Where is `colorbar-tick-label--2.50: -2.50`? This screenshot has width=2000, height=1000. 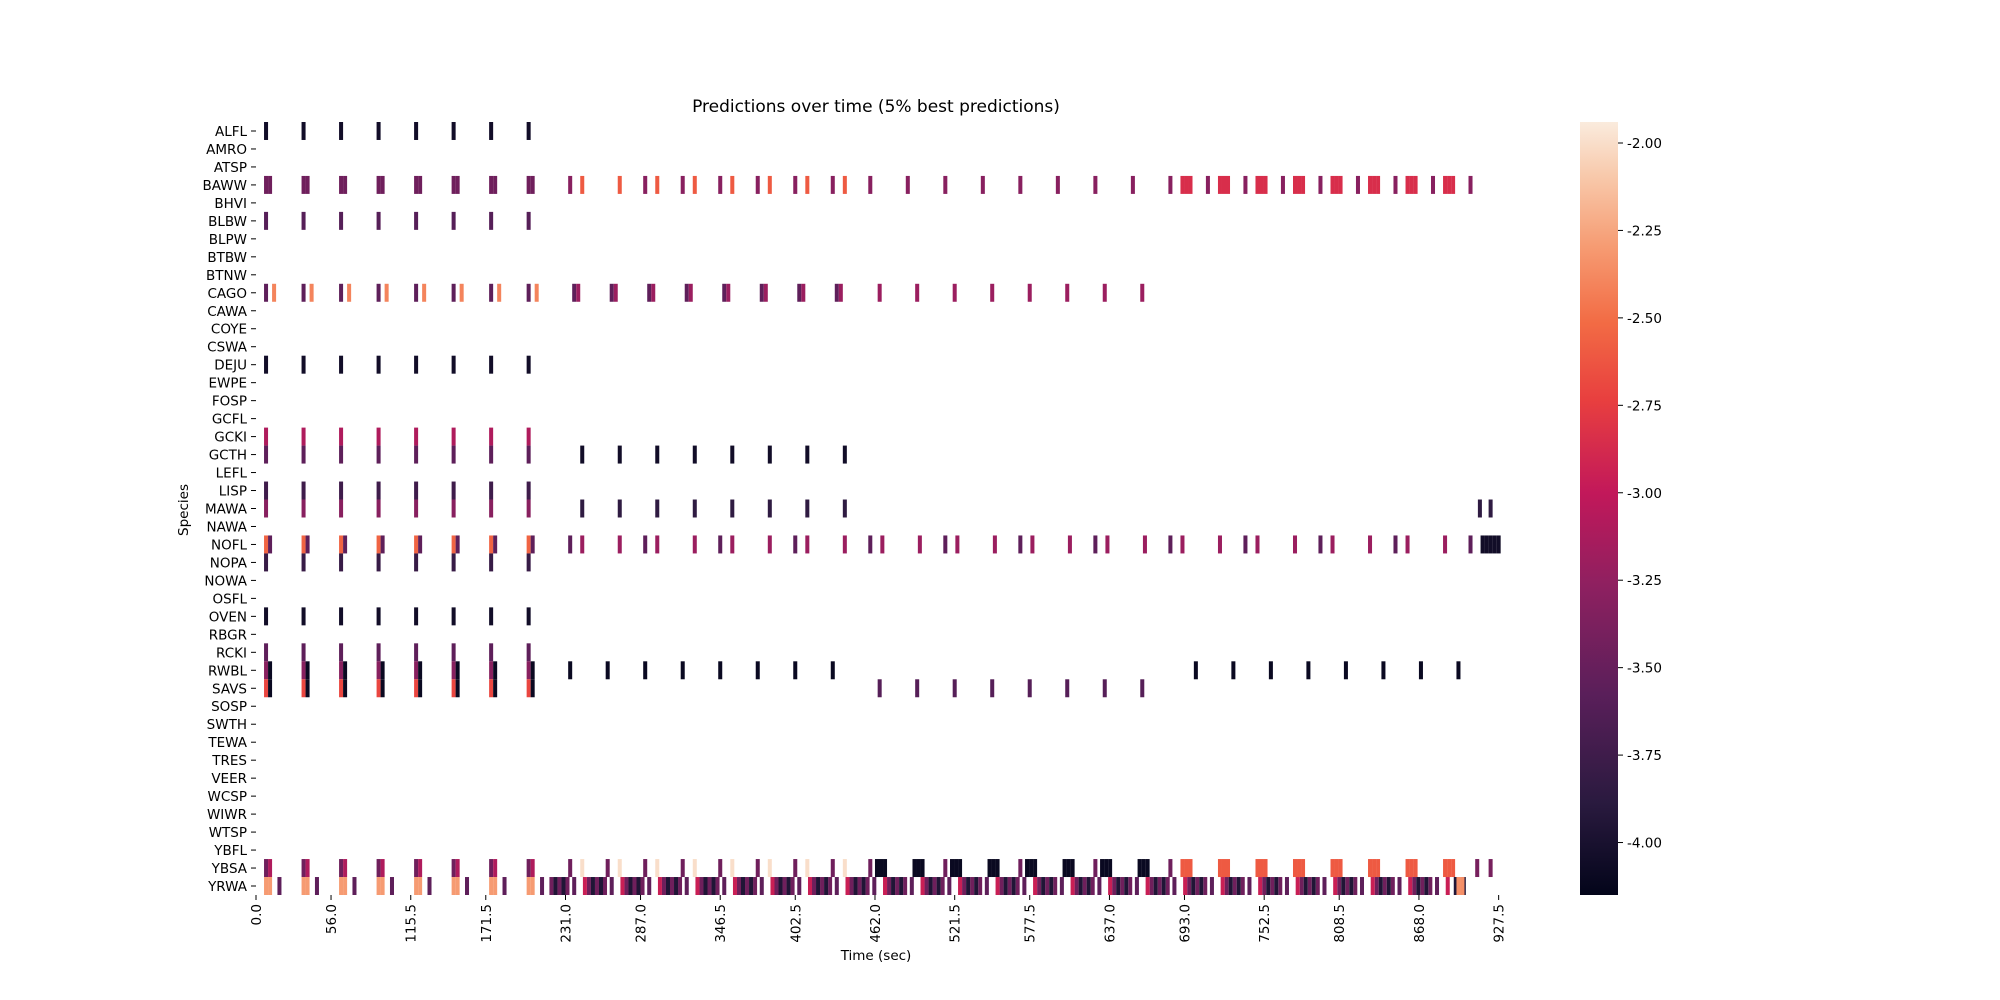 colorbar-tick-label--2.50: -2.50 is located at coordinates (1644, 319).